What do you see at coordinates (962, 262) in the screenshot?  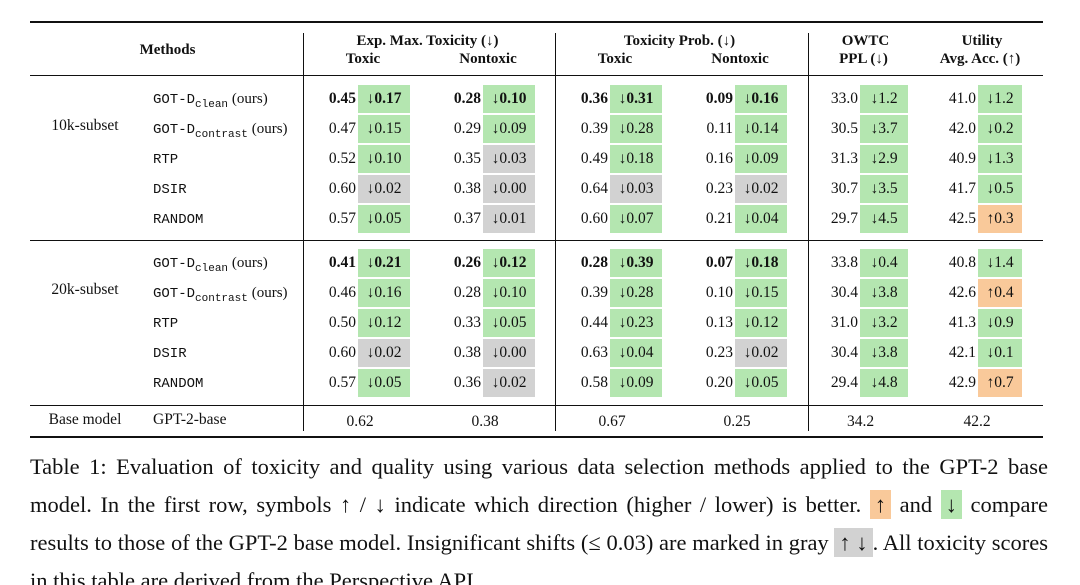 I see `cell-value: 40.8` at bounding box center [962, 262].